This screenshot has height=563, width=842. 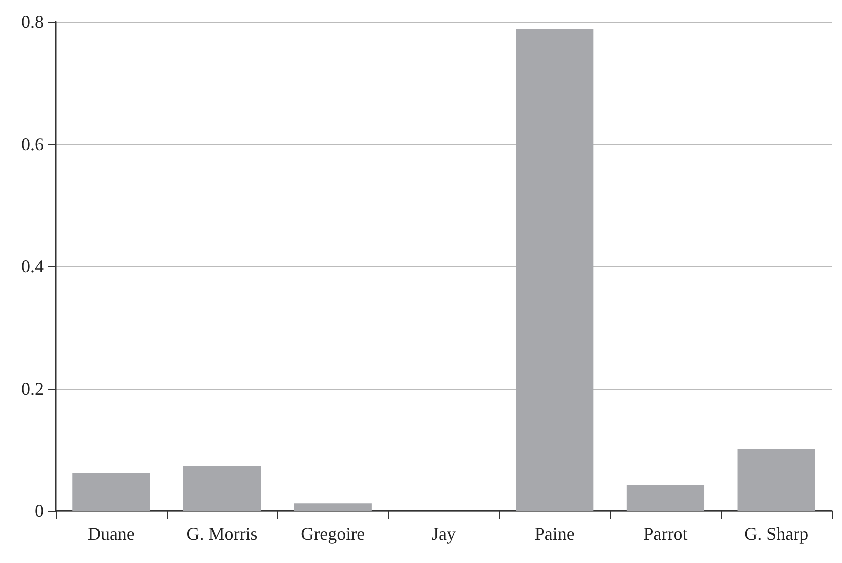 I want to click on x-tick-label: Gregoire, so click(x=333, y=534).